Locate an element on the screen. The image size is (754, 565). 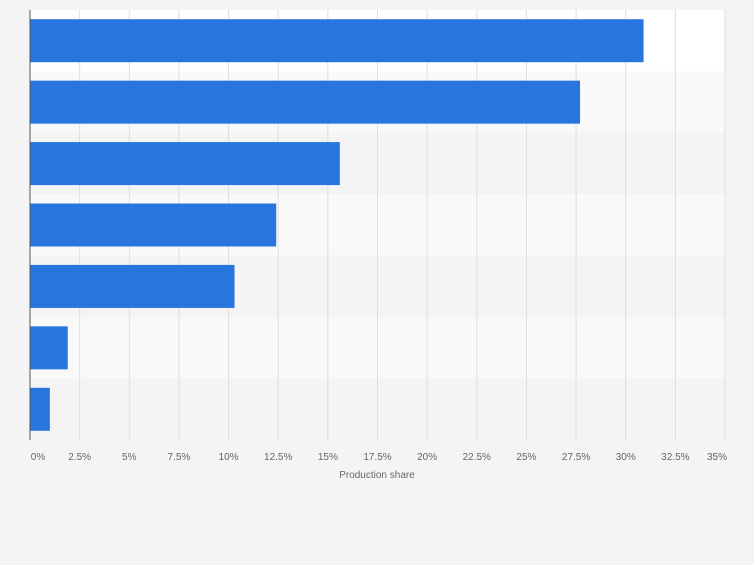
x-tick-label: 32.5% is located at coordinates (675, 457).